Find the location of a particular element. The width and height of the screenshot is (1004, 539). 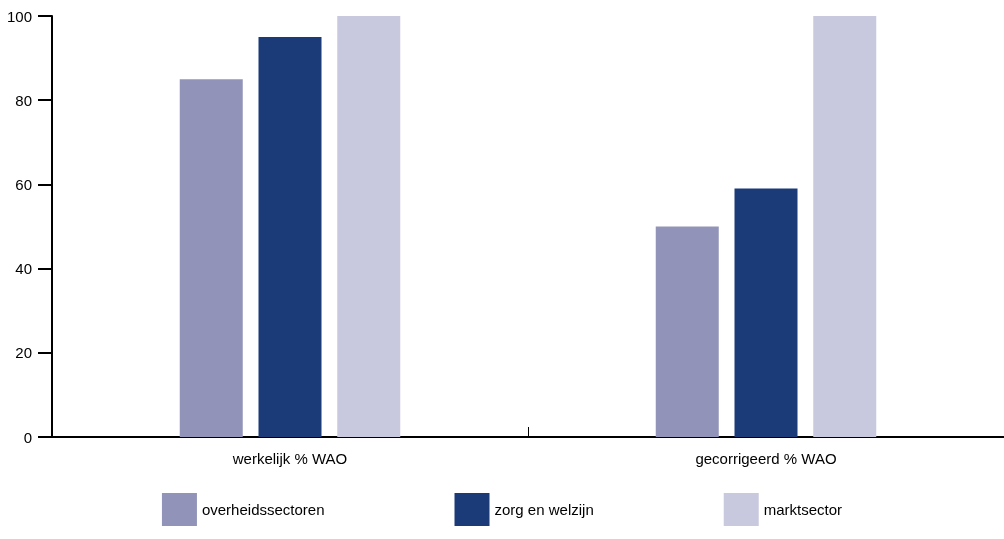

y-tick-label: 20 is located at coordinates (23, 353).